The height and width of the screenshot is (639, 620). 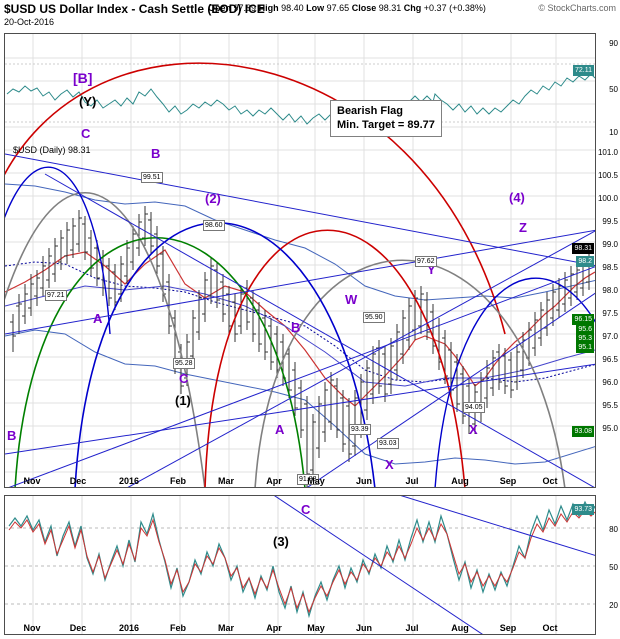 I want to click on instrument-name: US Dollar Index - Cash Settle (EOD) ICE, so click(x=152, y=9).